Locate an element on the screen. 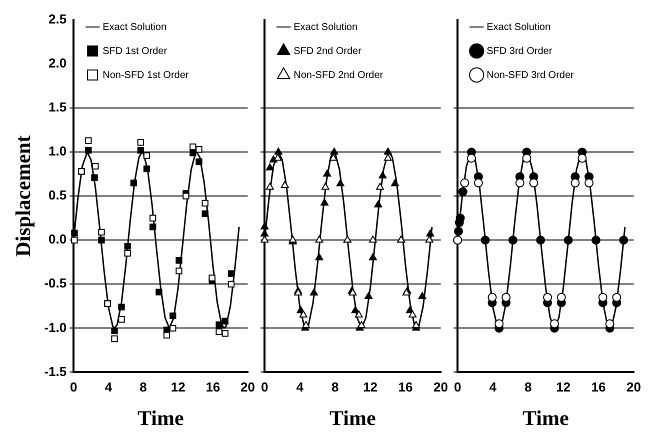 The height and width of the screenshot is (446, 654). y-tick-label: 0.0 is located at coordinates (57, 239).